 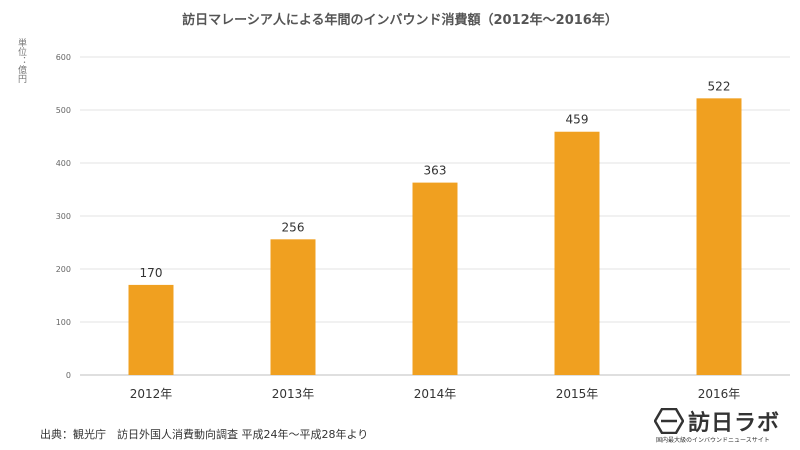 What do you see at coordinates (63, 269) in the screenshot?
I see `y-tick-label: 200` at bounding box center [63, 269].